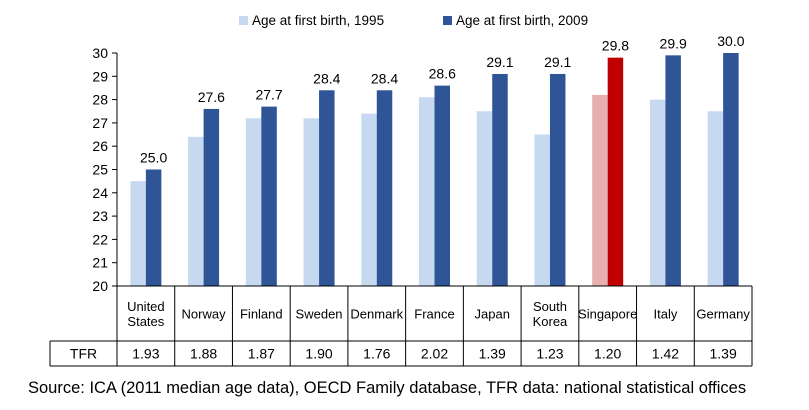 Image resolution: width=809 pixels, height=410 pixels. What do you see at coordinates (211, 97) in the screenshot?
I see `data-label: 27.6` at bounding box center [211, 97].